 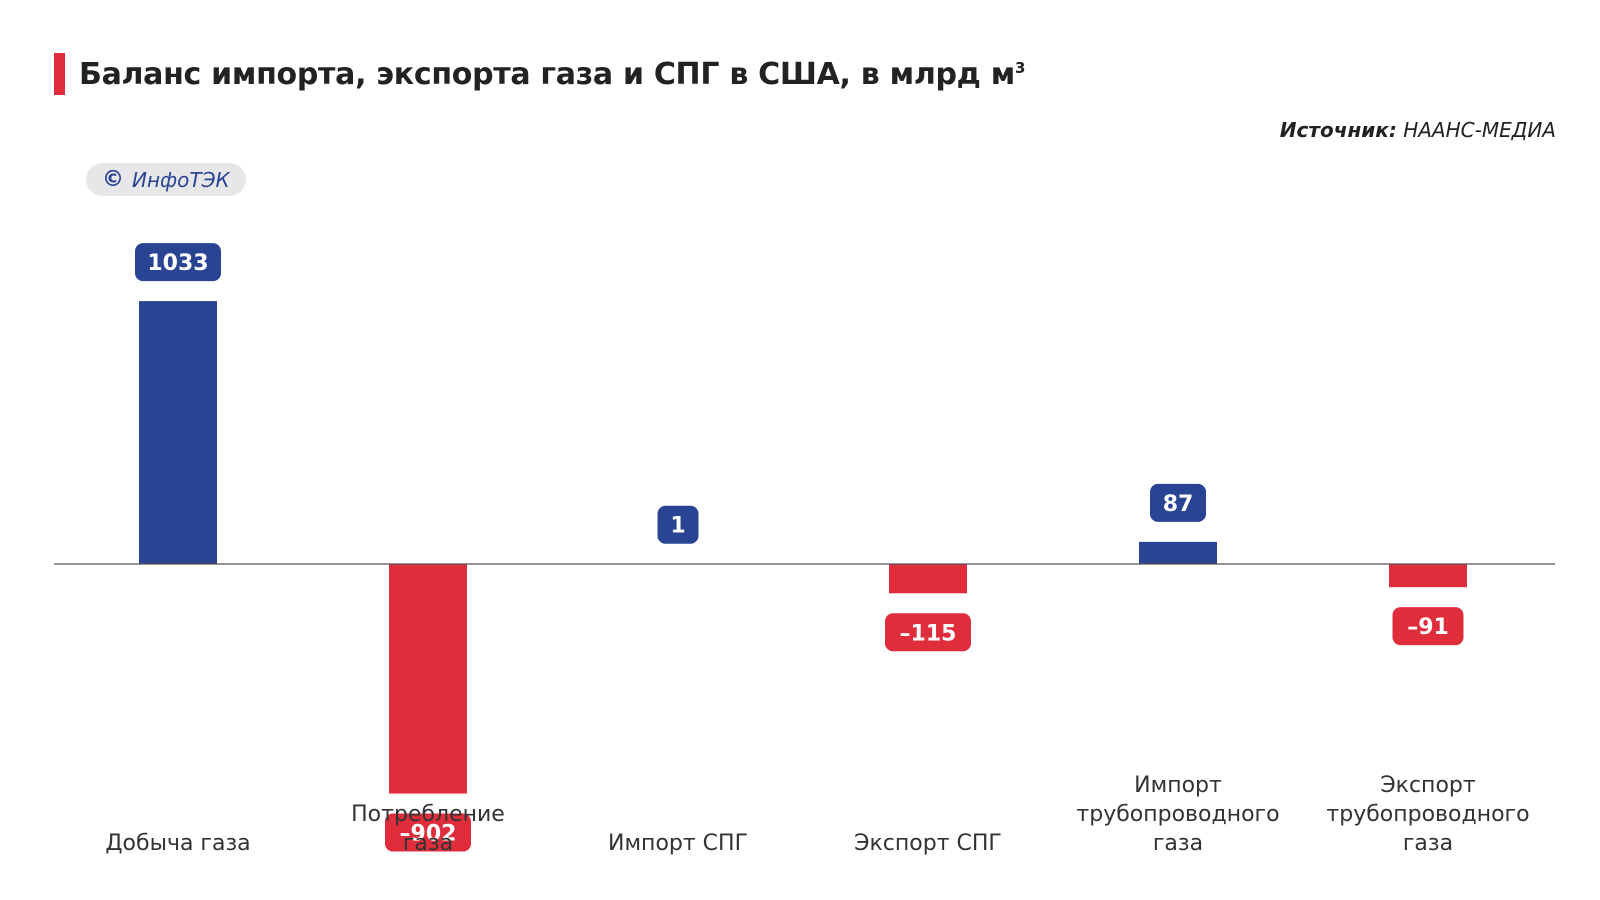 I want to click on value-label-6: –91, so click(x=1428, y=626).